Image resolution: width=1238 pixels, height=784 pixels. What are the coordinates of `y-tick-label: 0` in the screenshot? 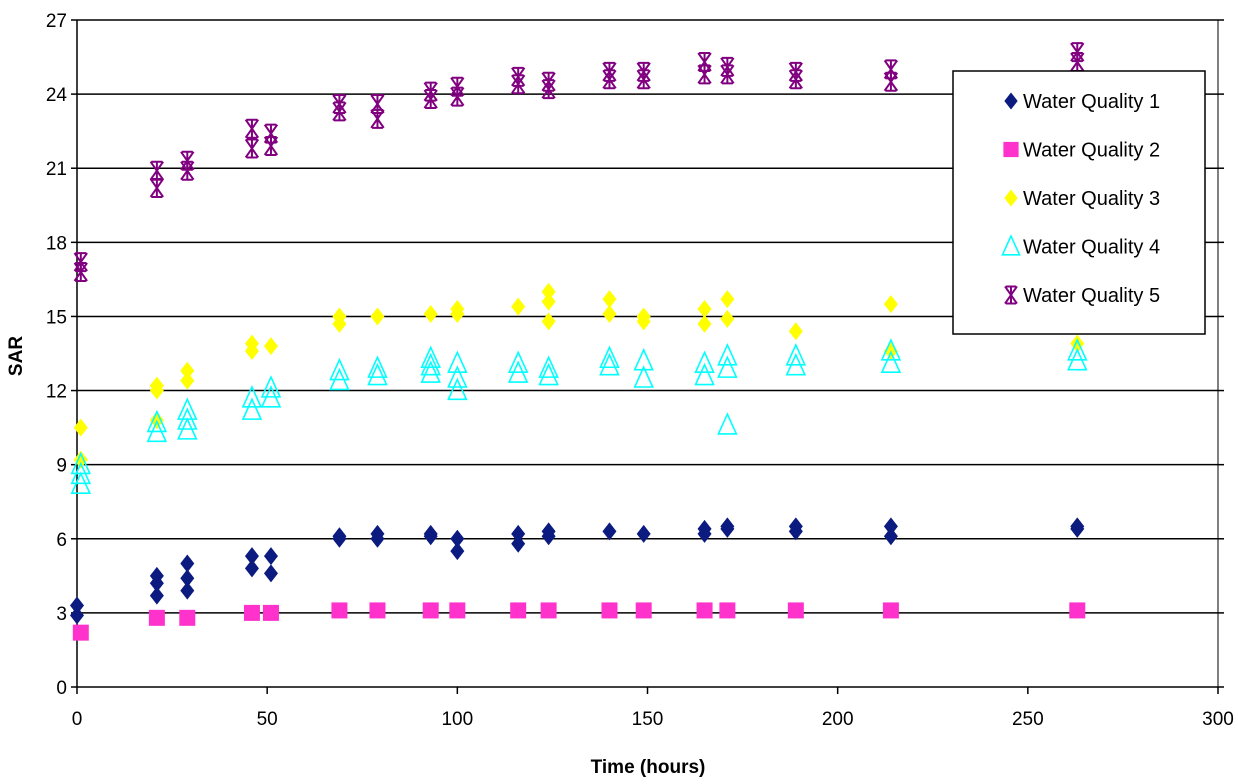 It's located at (61, 688).